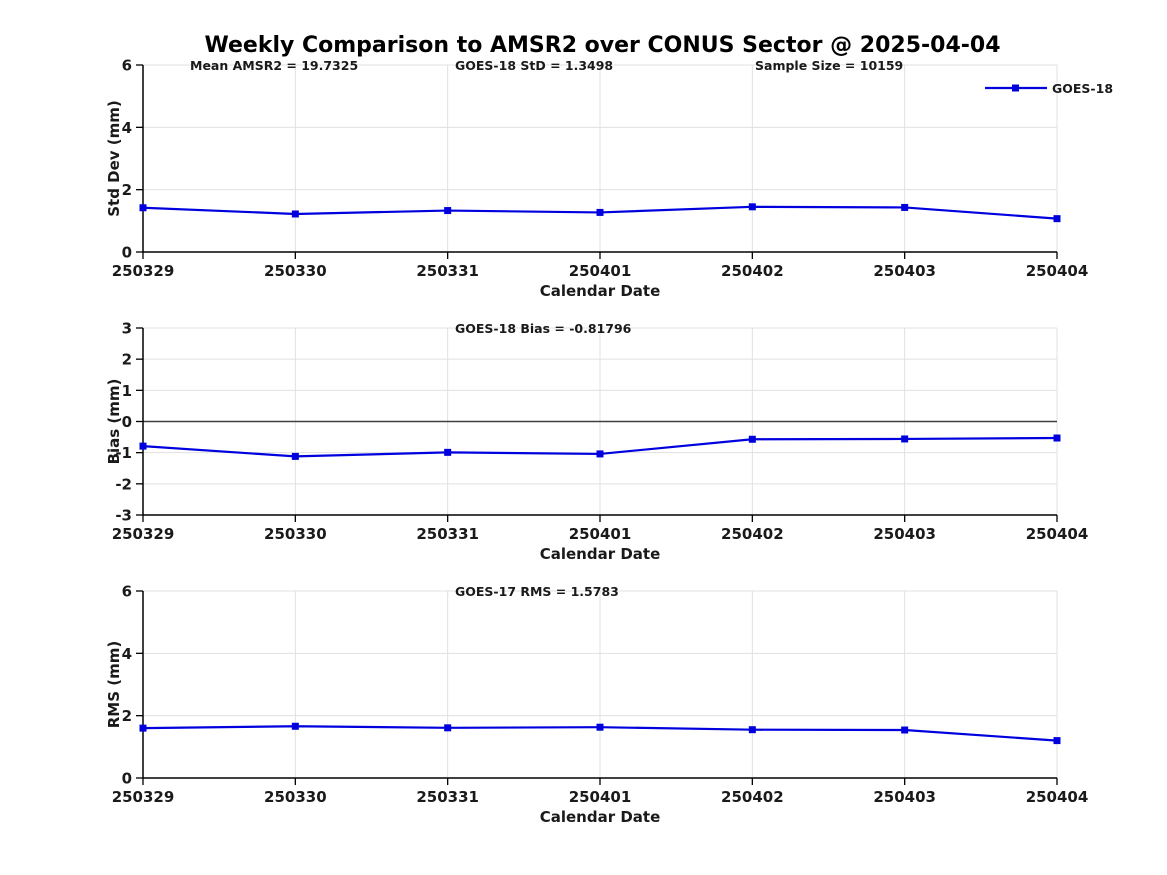 The height and width of the screenshot is (875, 1167). I want to click on legend: GOES-18, so click(1049, 88).